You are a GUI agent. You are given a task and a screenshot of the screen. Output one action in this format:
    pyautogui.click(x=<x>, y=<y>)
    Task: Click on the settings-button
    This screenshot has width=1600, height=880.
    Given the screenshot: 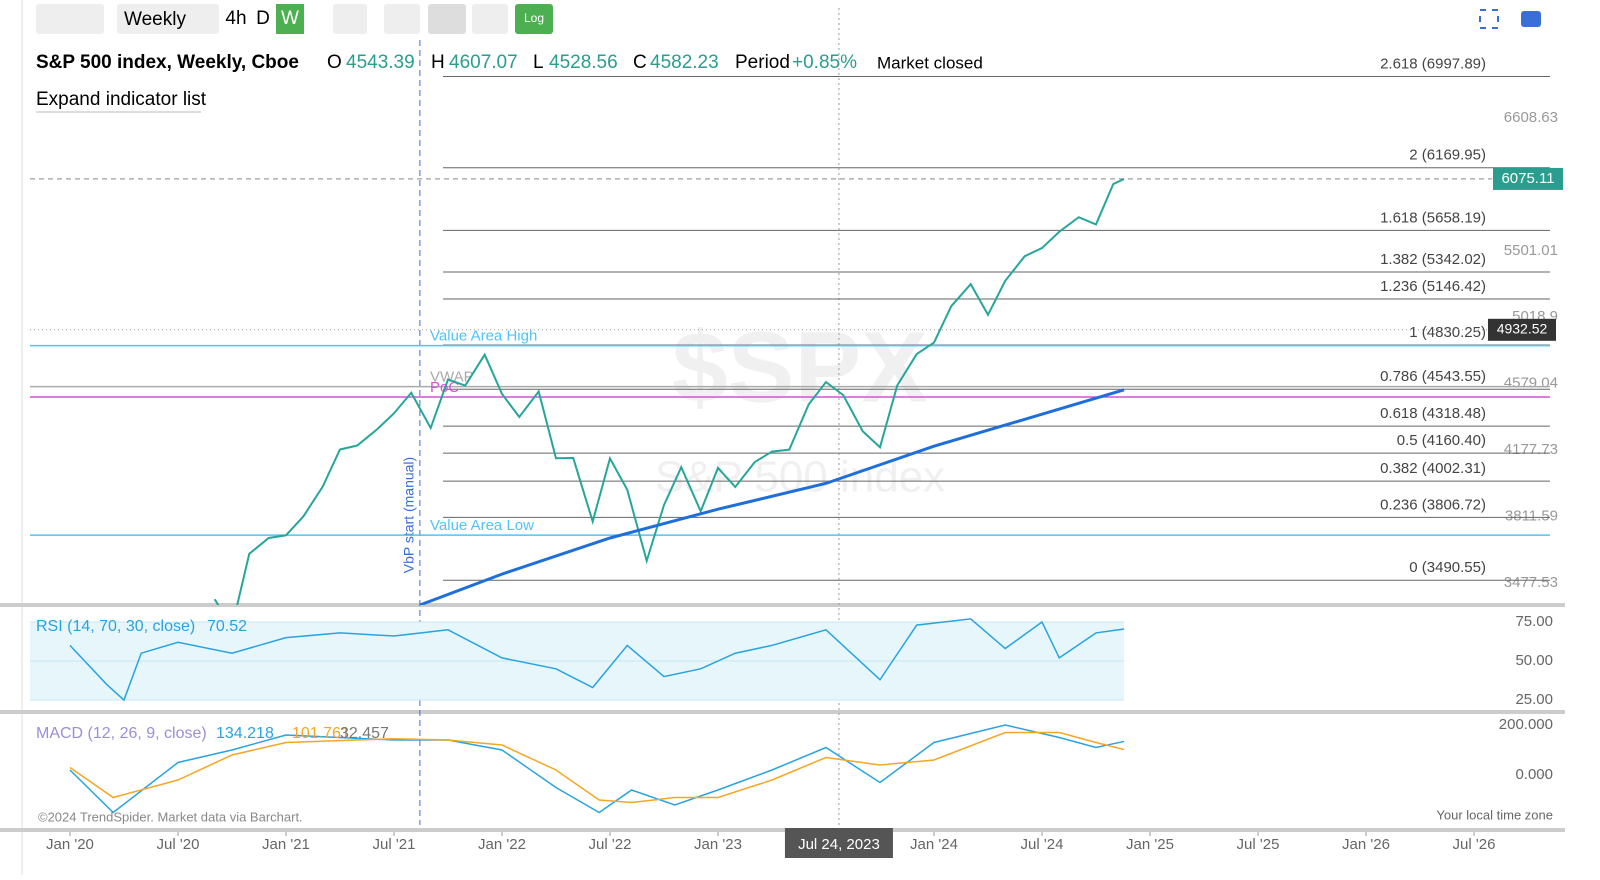 What is the action you would take?
    pyautogui.click(x=350, y=19)
    